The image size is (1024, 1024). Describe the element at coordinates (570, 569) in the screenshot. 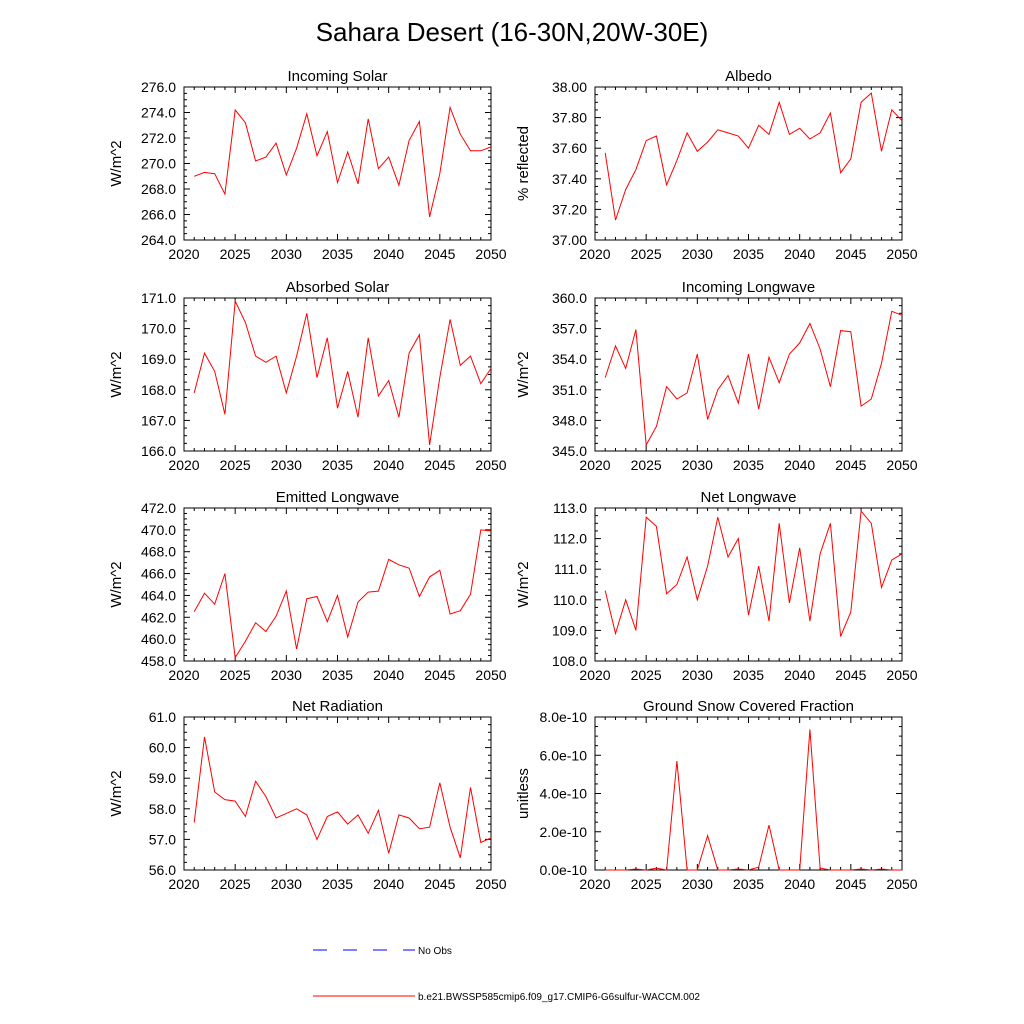

I see `y-tick-label: 111.0` at that location.